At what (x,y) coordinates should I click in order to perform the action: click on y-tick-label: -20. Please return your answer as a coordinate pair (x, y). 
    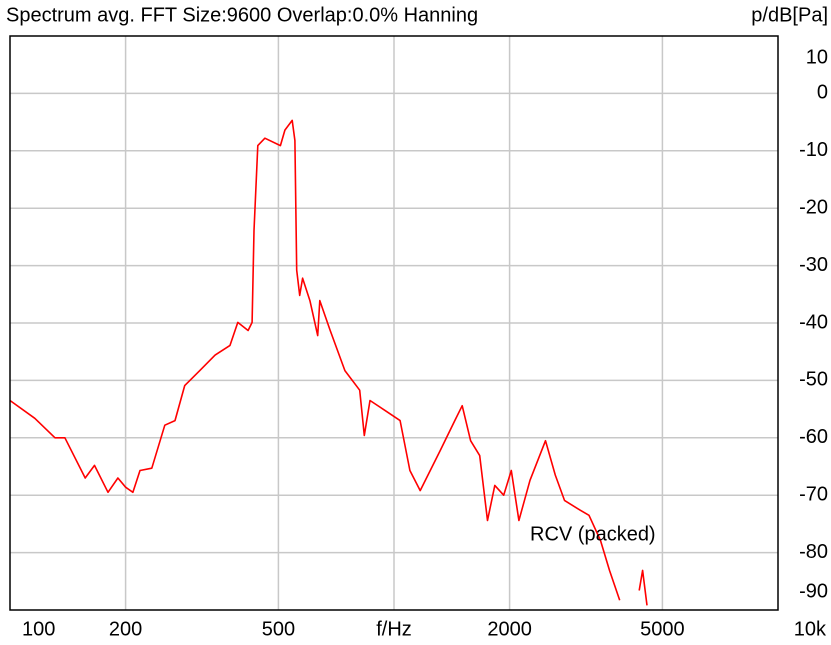
    Looking at the image, I should click on (813, 207).